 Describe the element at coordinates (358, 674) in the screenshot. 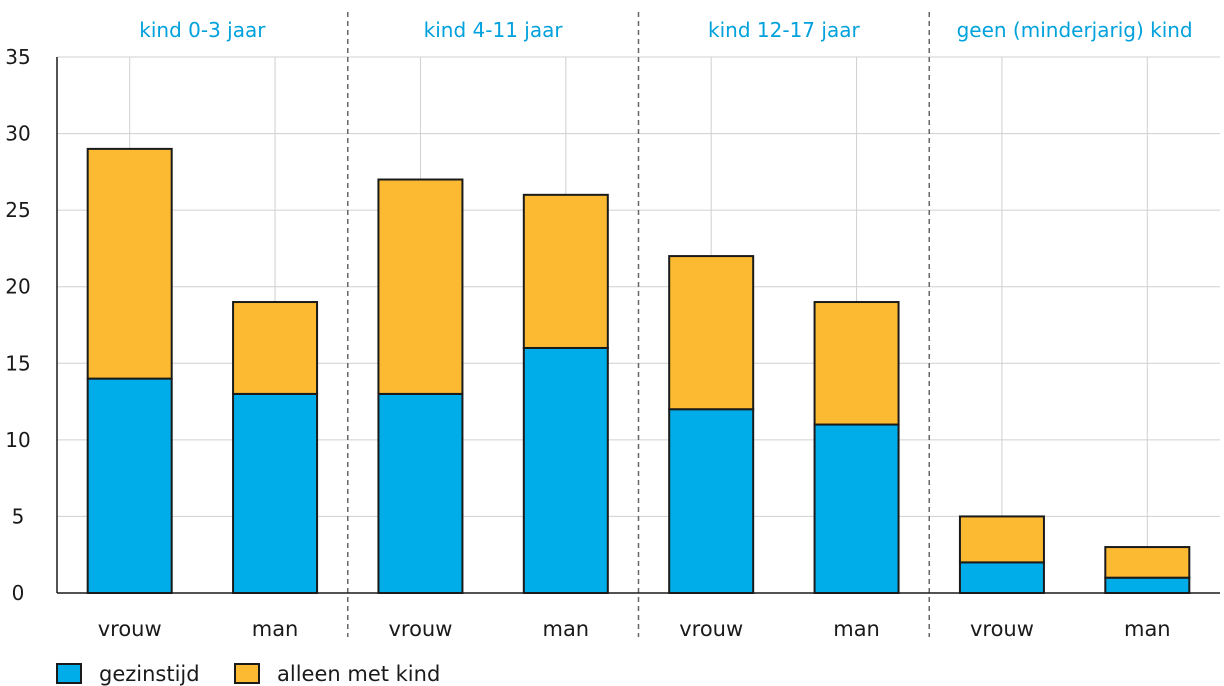

I see `legend-label: alleen met kind` at that location.